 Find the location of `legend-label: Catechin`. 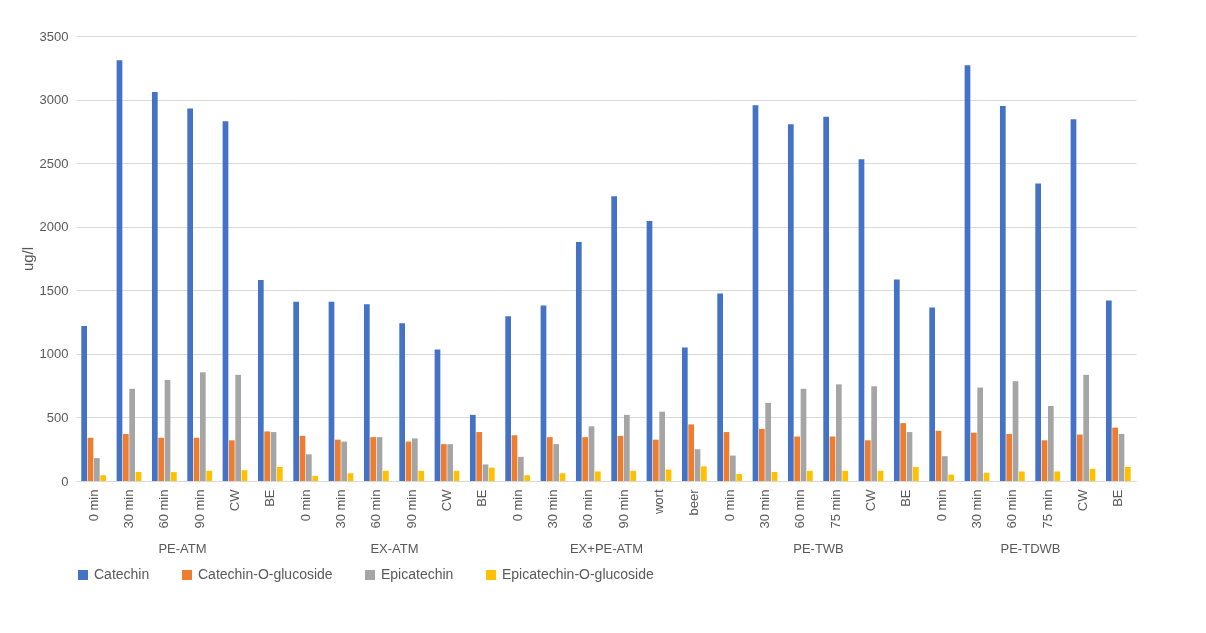

legend-label: Catechin is located at coordinates (122, 574).